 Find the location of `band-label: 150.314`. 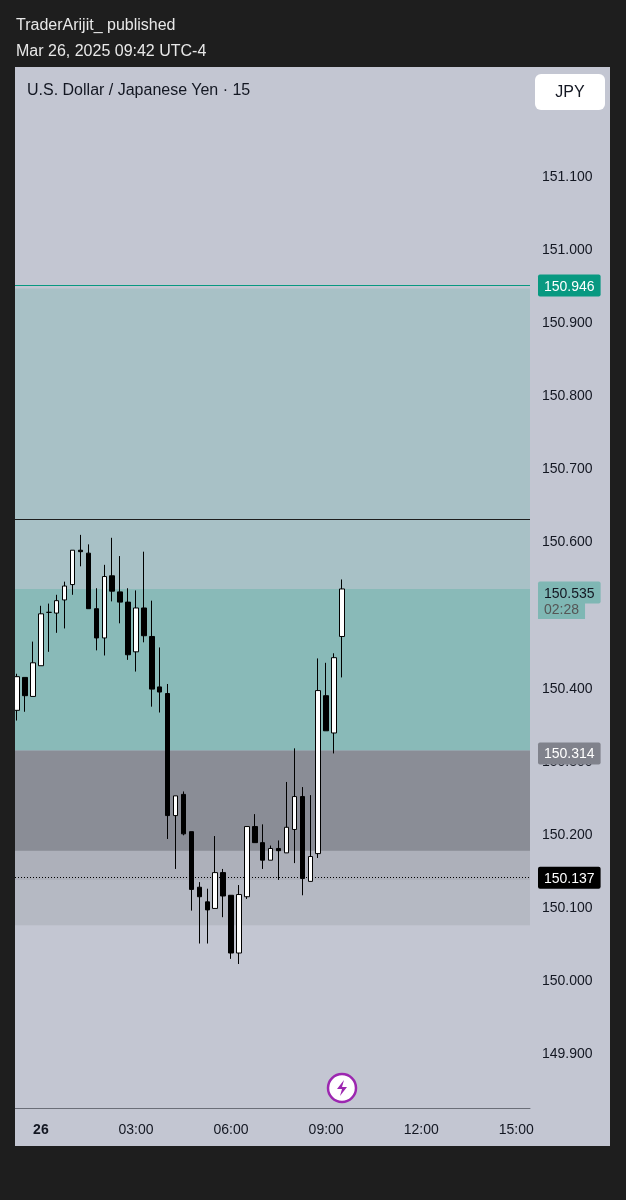

band-label: 150.314 is located at coordinates (569, 753).